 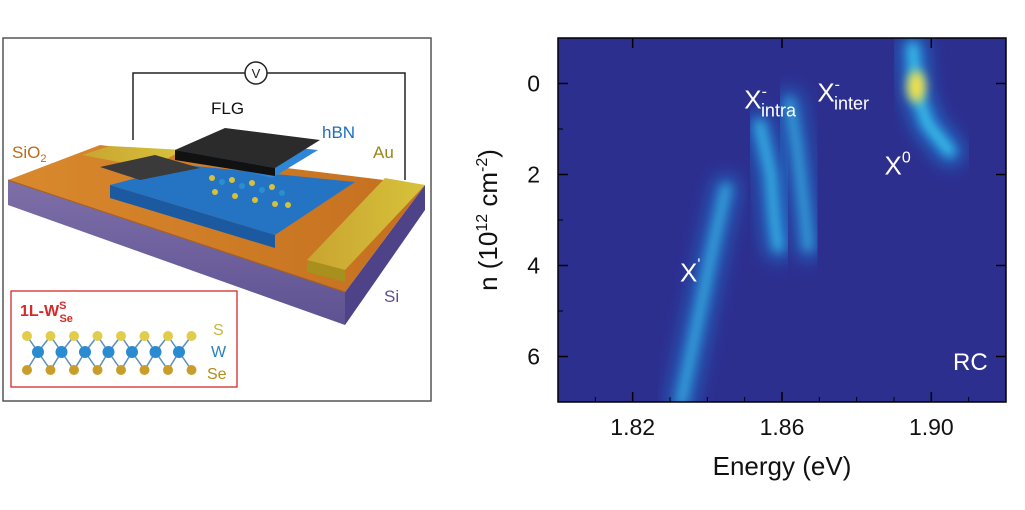 What do you see at coordinates (632, 427) in the screenshot?
I see `x-tick-label-0: 1.82` at bounding box center [632, 427].